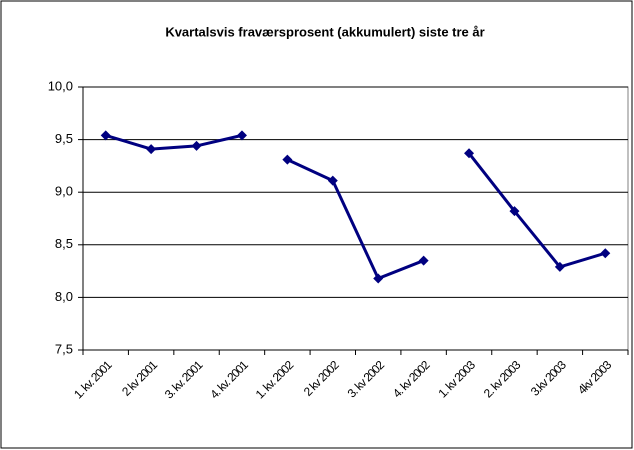  Describe the element at coordinates (64, 191) in the screenshot. I see `y-tick-label: 9,0` at that location.